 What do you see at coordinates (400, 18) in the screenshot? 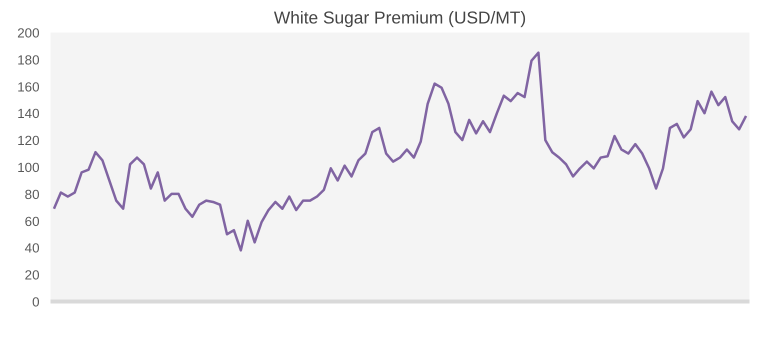
I see `chart-title: White Sugar Premium (USD/MT)` at bounding box center [400, 18].